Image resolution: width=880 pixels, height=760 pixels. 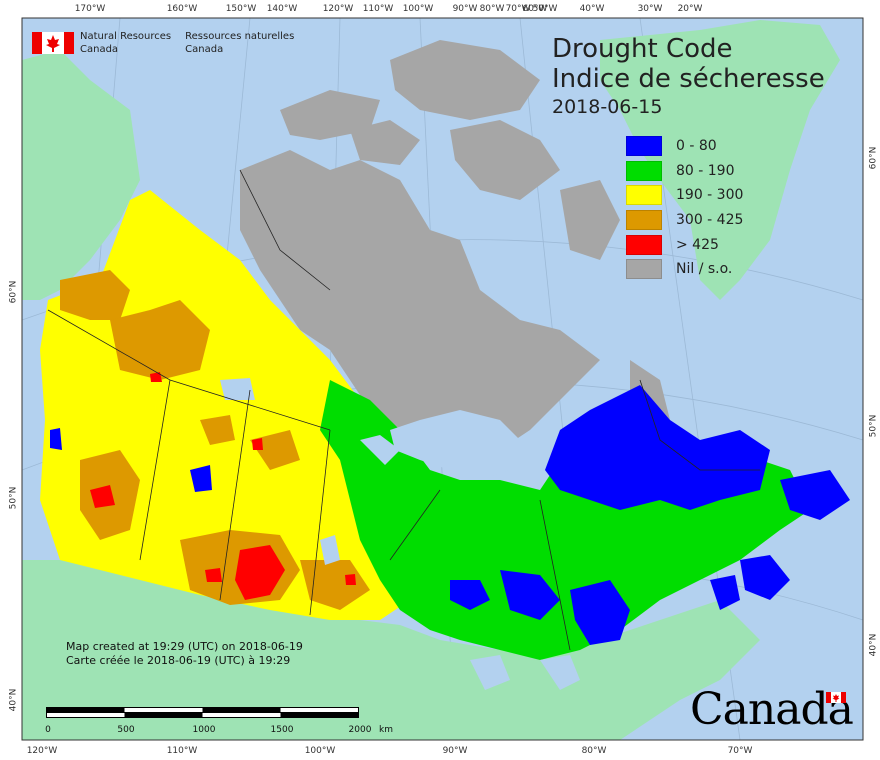 What do you see at coordinates (282, 730) in the screenshot?
I see `scale-label: 1500` at bounding box center [282, 730].